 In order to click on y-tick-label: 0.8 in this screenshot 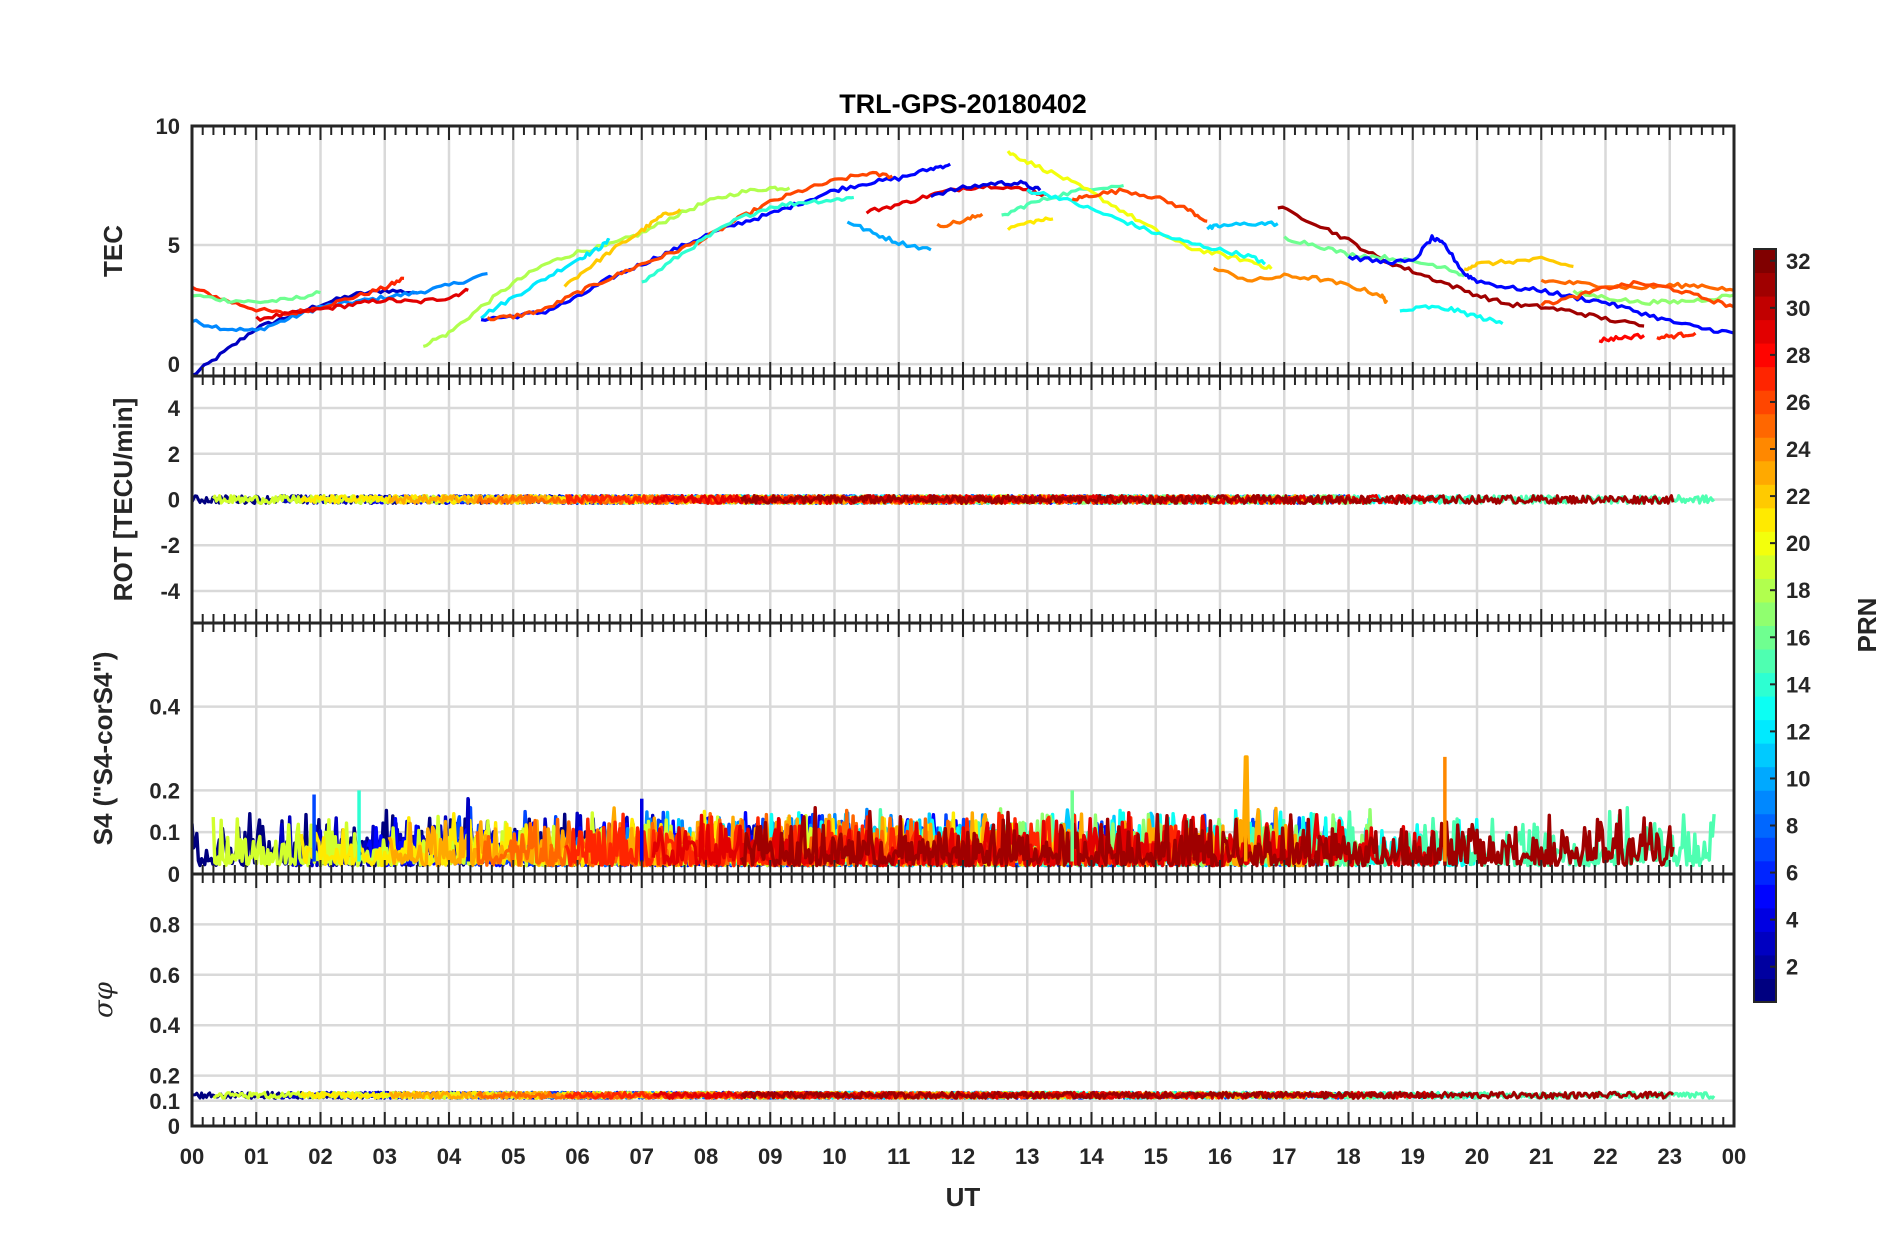, I will do `click(164, 924)`.